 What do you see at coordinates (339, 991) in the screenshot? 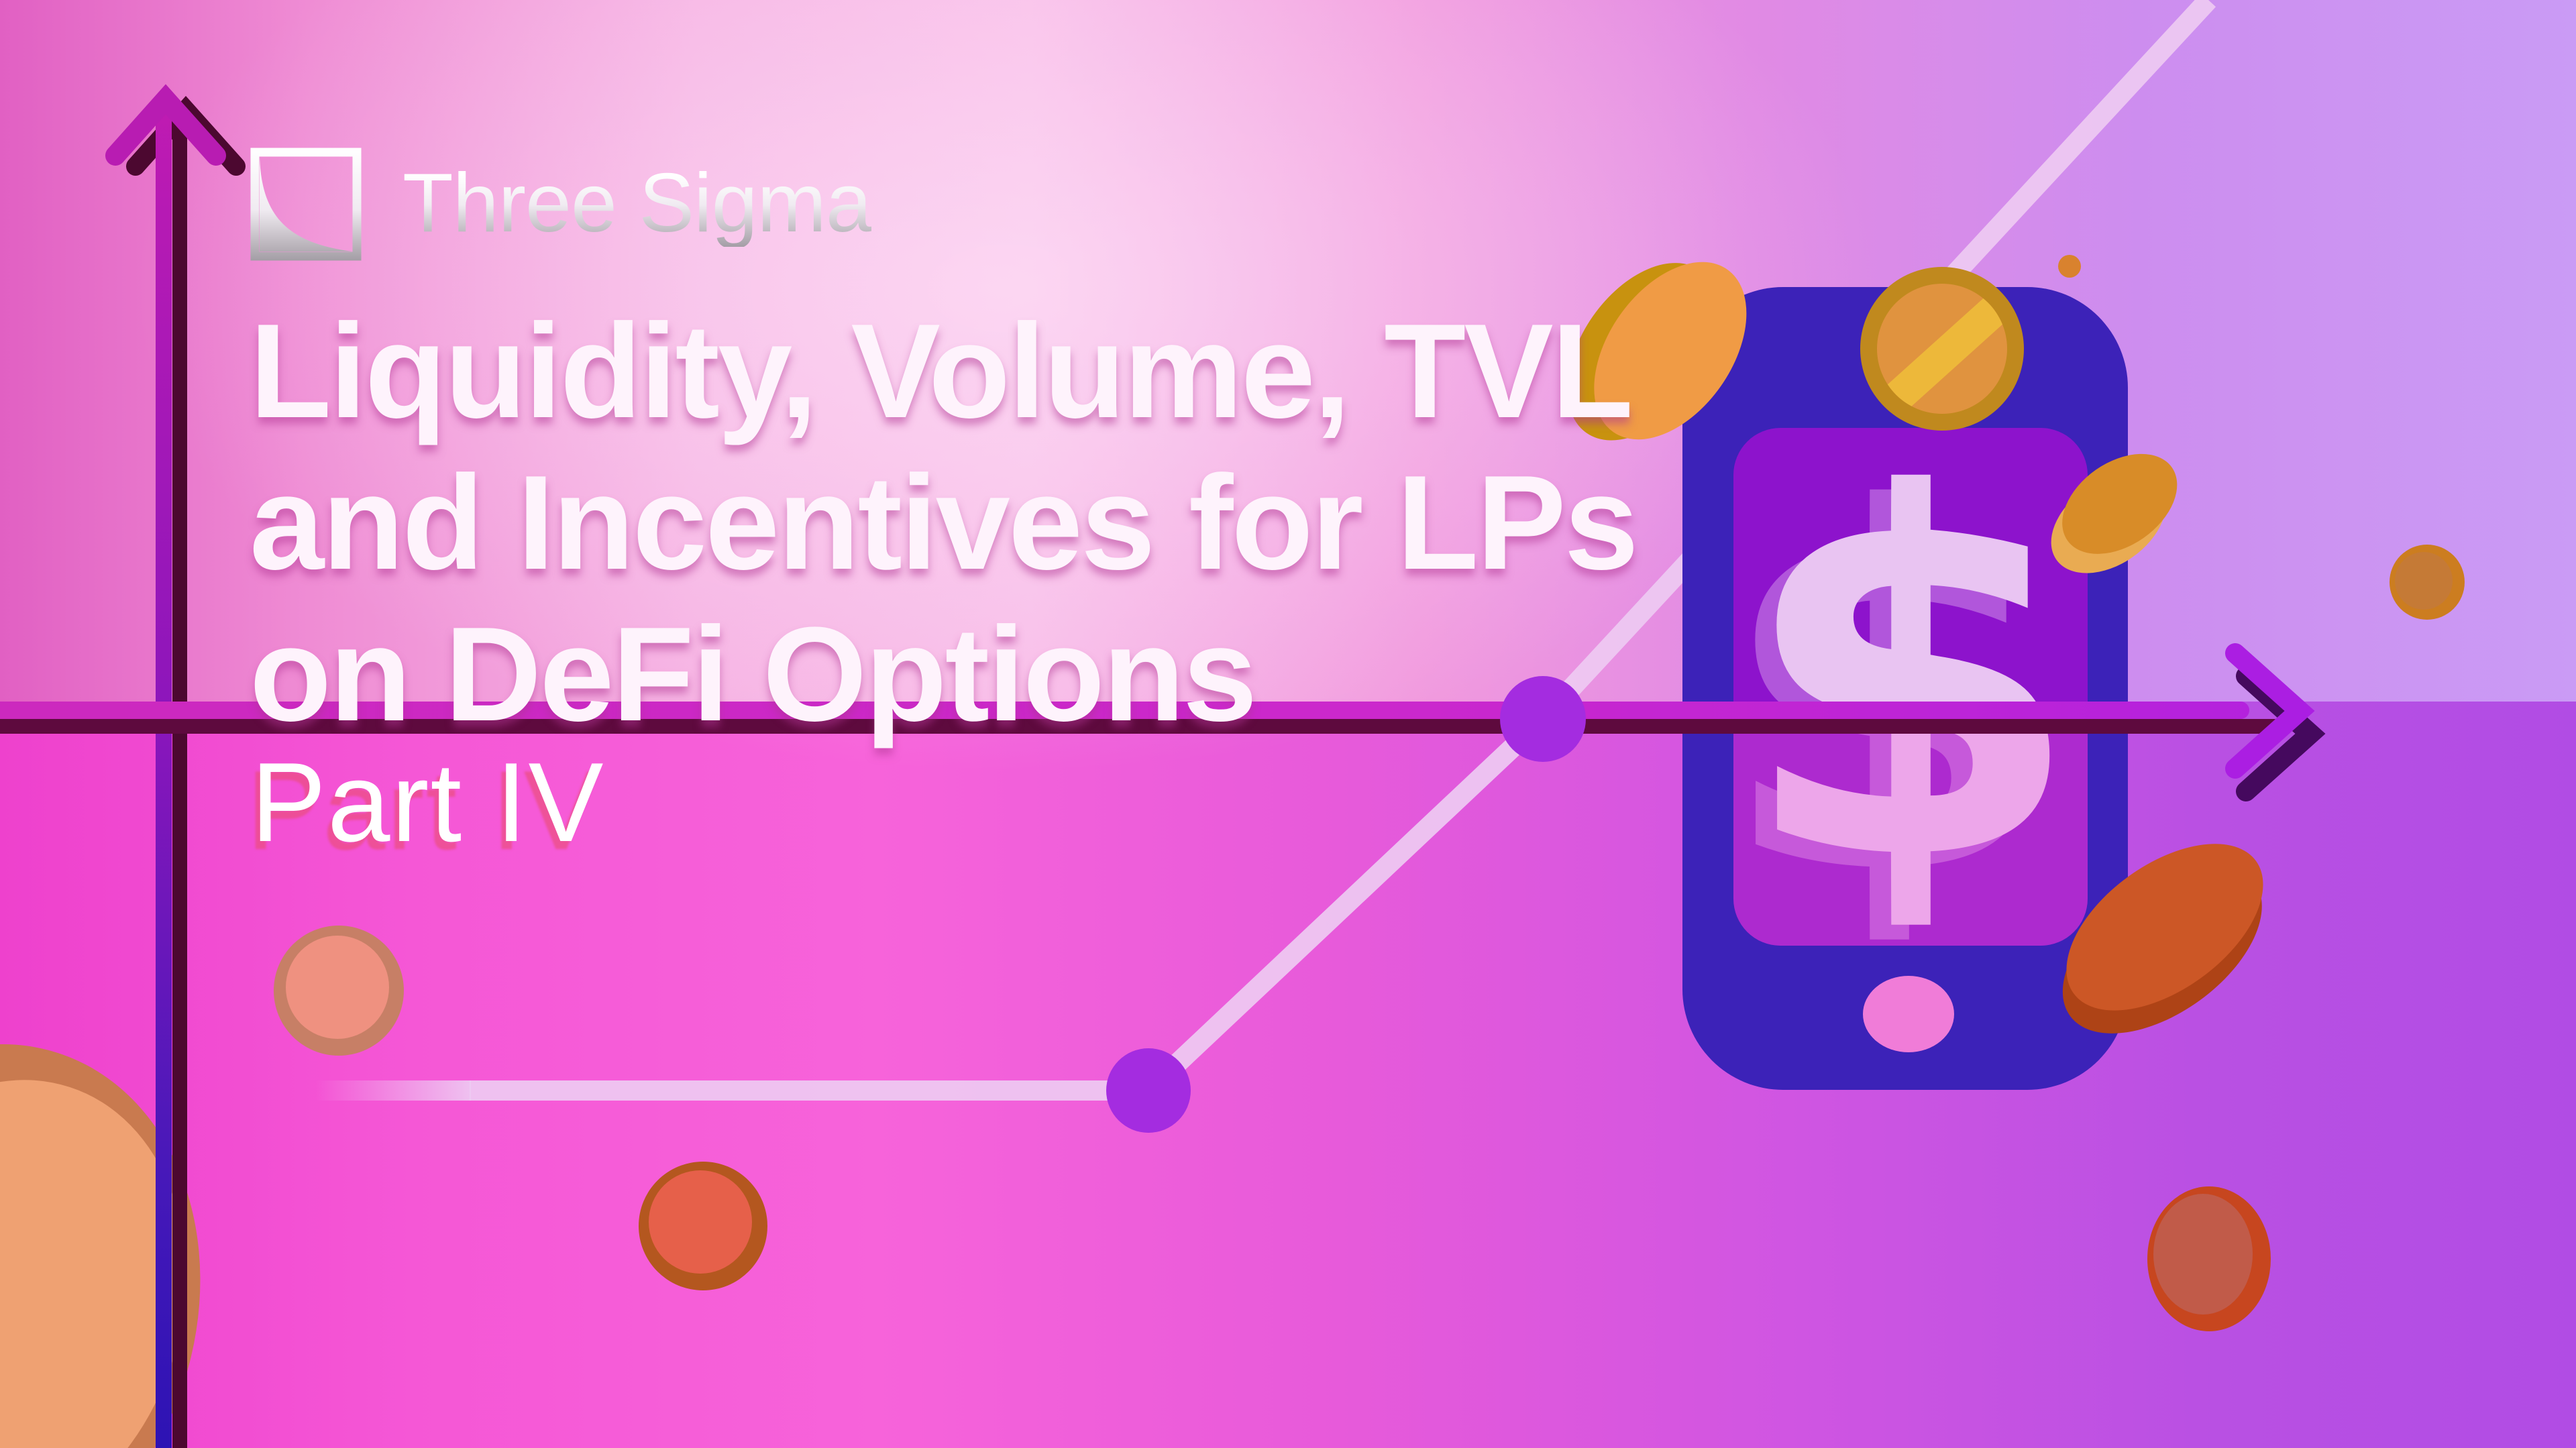
I see `coin-icon-salmon` at bounding box center [339, 991].